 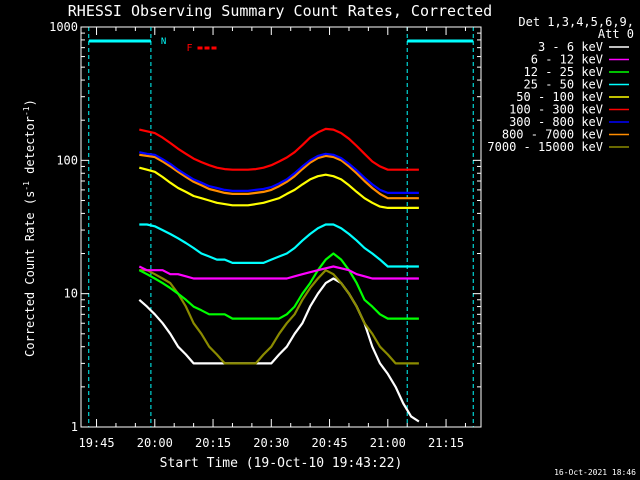 What do you see at coordinates (63, 27) in the screenshot?
I see `y-tick-label-3: 1000` at bounding box center [63, 27].